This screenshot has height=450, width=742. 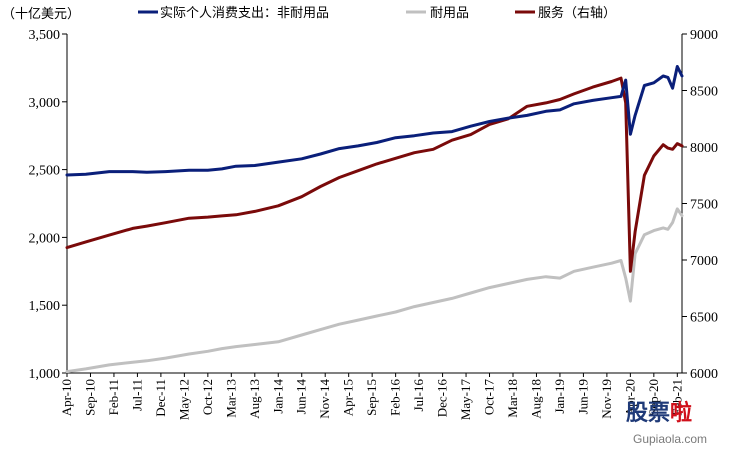 What do you see at coordinates (230, 398) in the screenshot?
I see `x-tick-label: Mar-13` at bounding box center [230, 398].